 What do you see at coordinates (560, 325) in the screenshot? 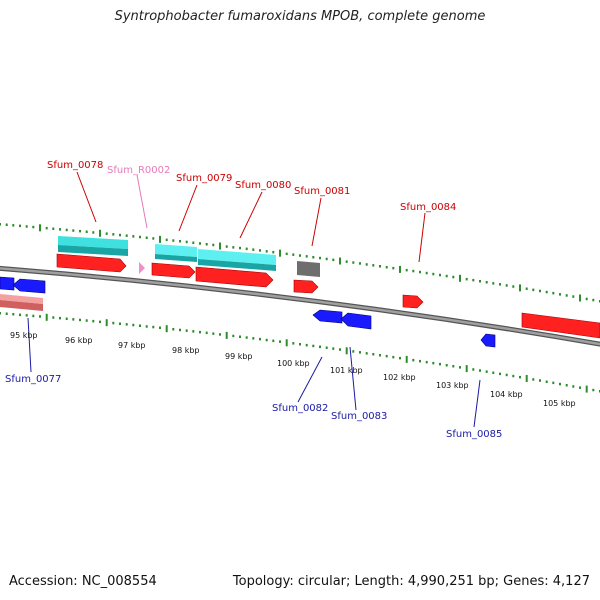
I see `gene-arrow-right-edge` at bounding box center [560, 325].